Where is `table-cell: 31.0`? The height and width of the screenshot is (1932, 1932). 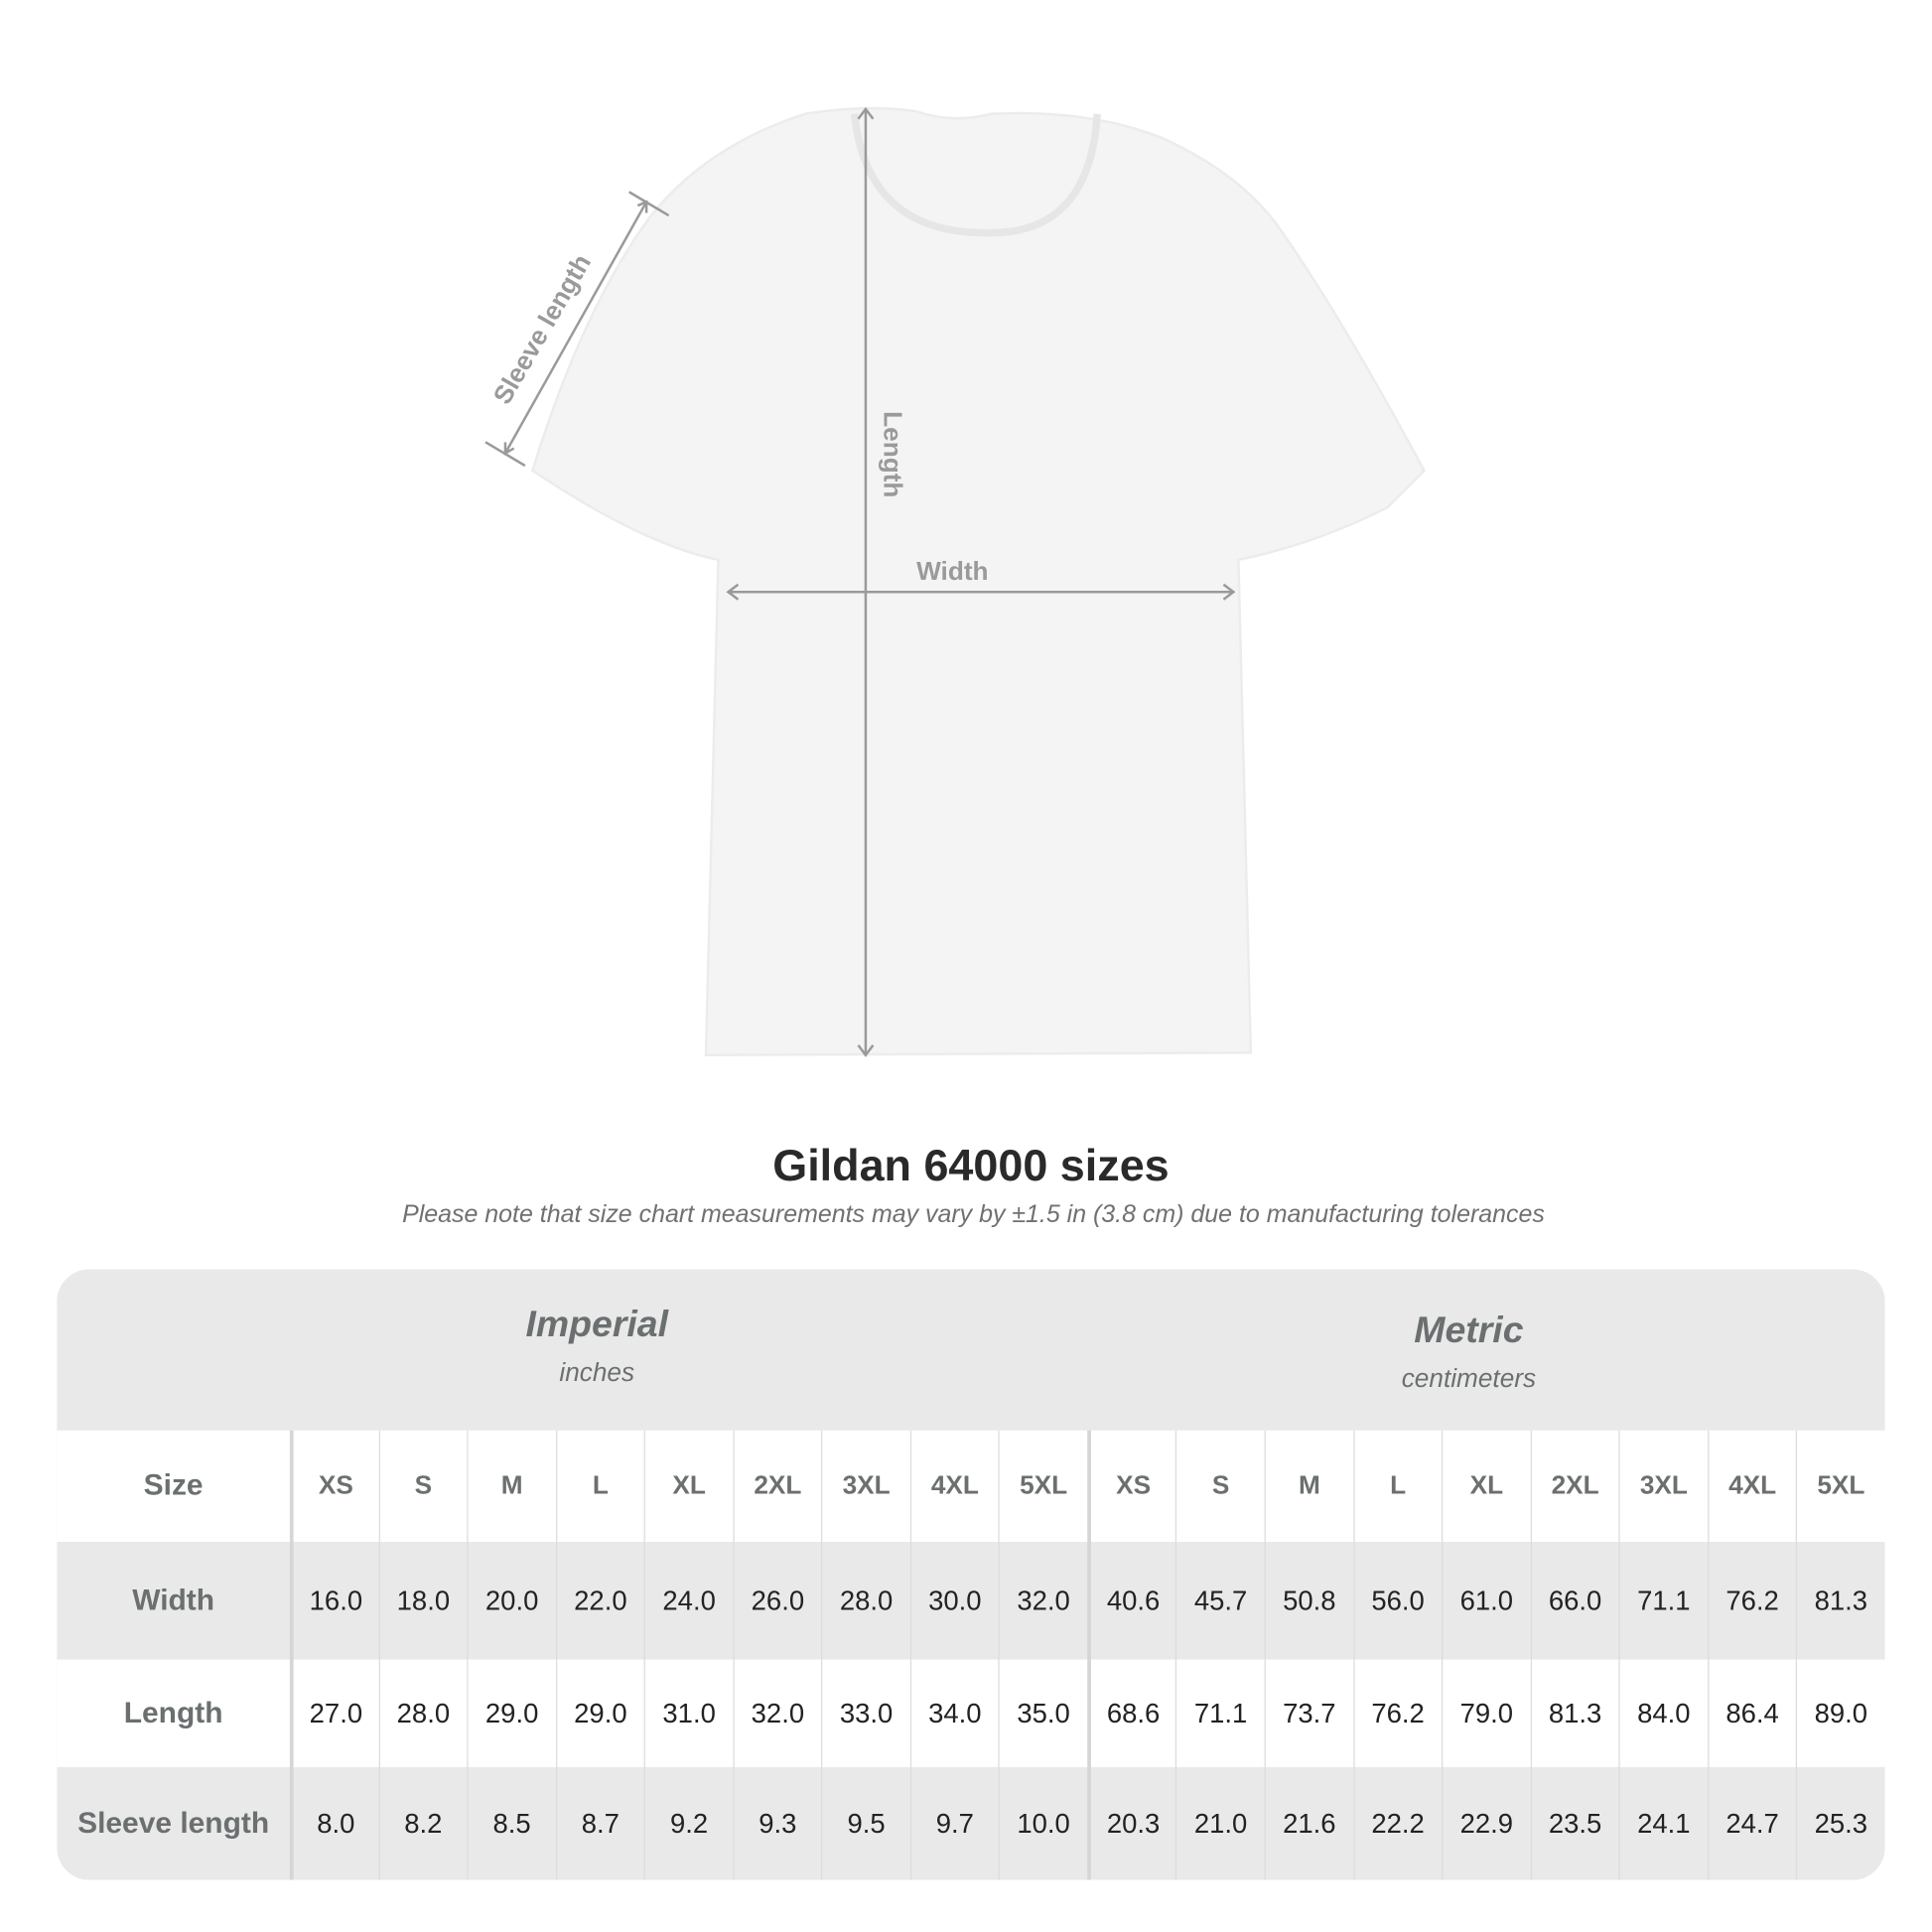
table-cell: 31.0 is located at coordinates (688, 1714).